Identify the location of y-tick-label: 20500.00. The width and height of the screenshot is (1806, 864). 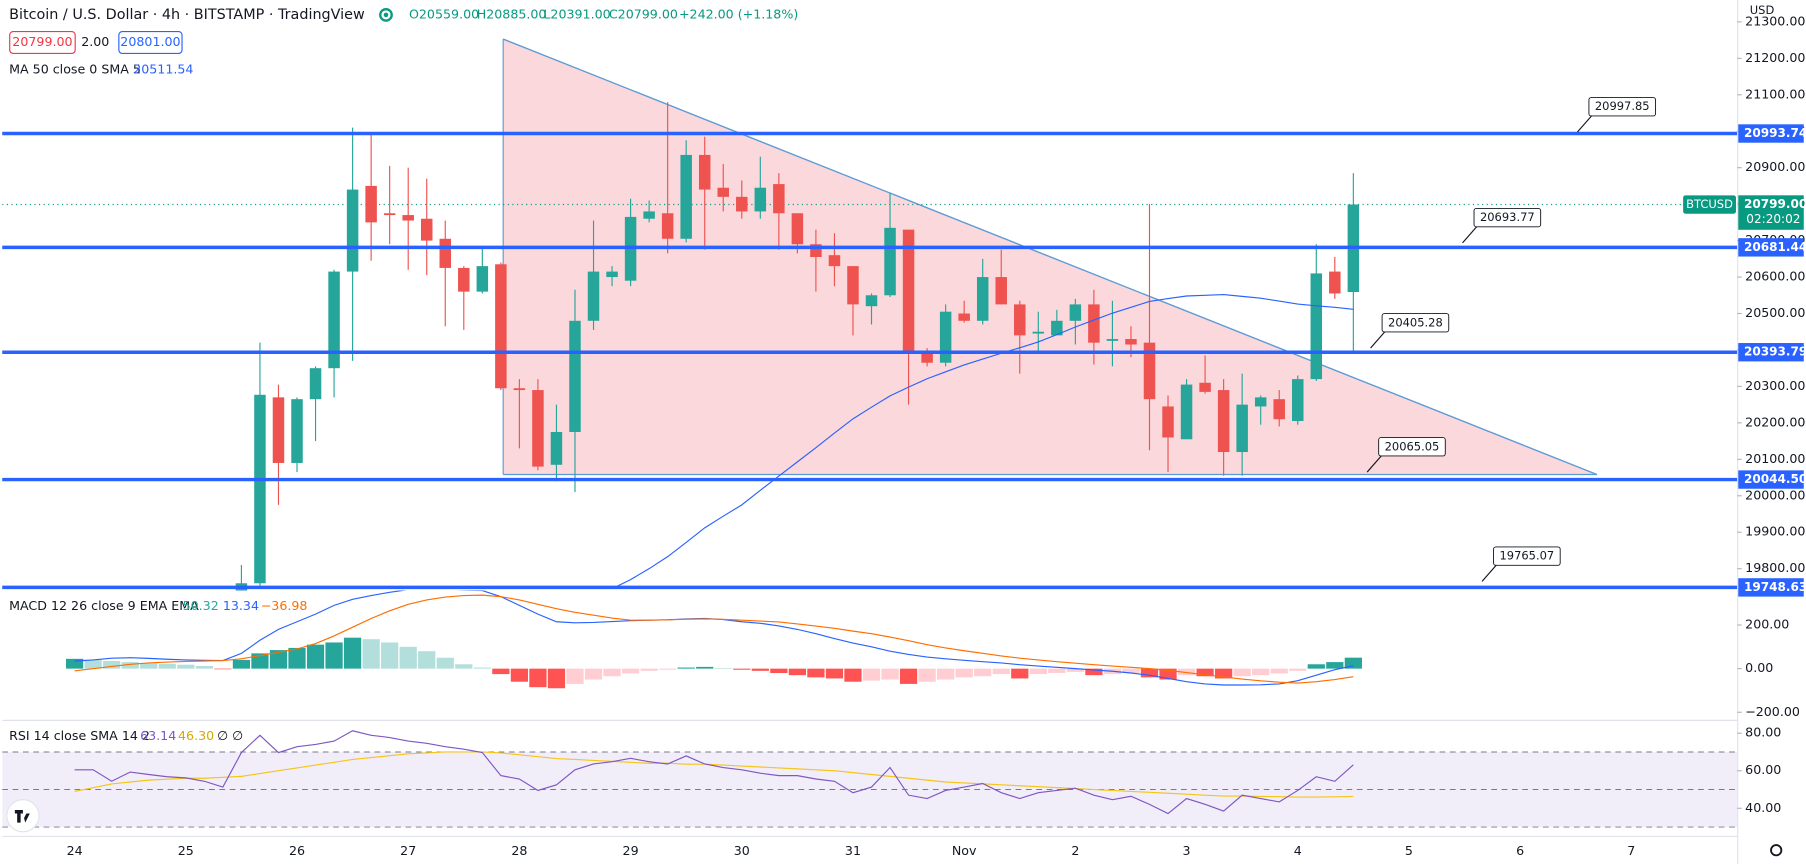
(1775, 312).